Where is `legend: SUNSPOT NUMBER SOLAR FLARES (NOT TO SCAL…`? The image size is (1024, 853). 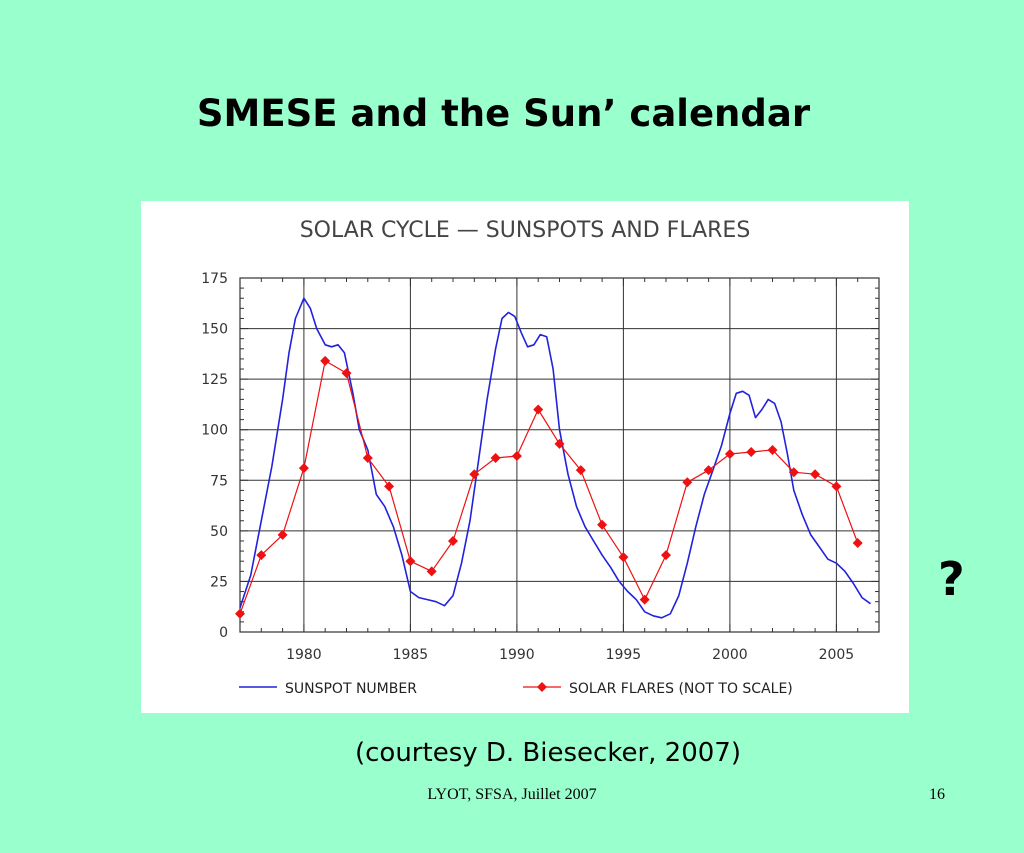
legend: SUNSPOT NUMBER SOLAR FLARES (NOT TO SCAL… is located at coordinates (516, 689).